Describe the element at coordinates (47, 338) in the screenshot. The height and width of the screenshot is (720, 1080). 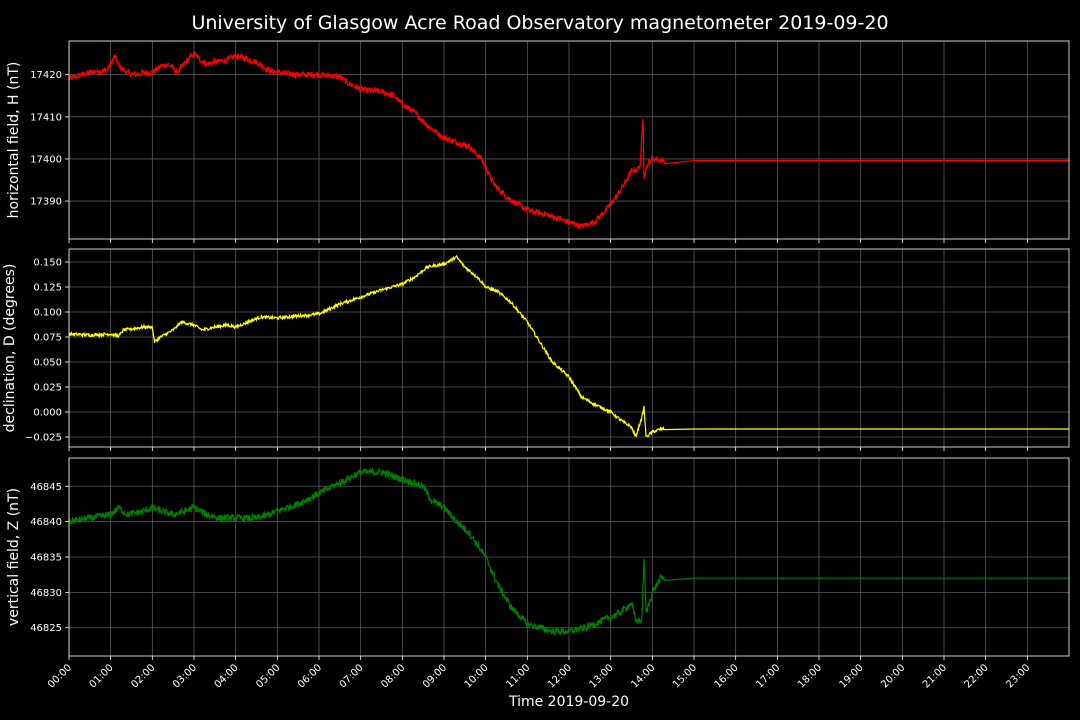
I see `y-tick-label: 0.075` at that location.